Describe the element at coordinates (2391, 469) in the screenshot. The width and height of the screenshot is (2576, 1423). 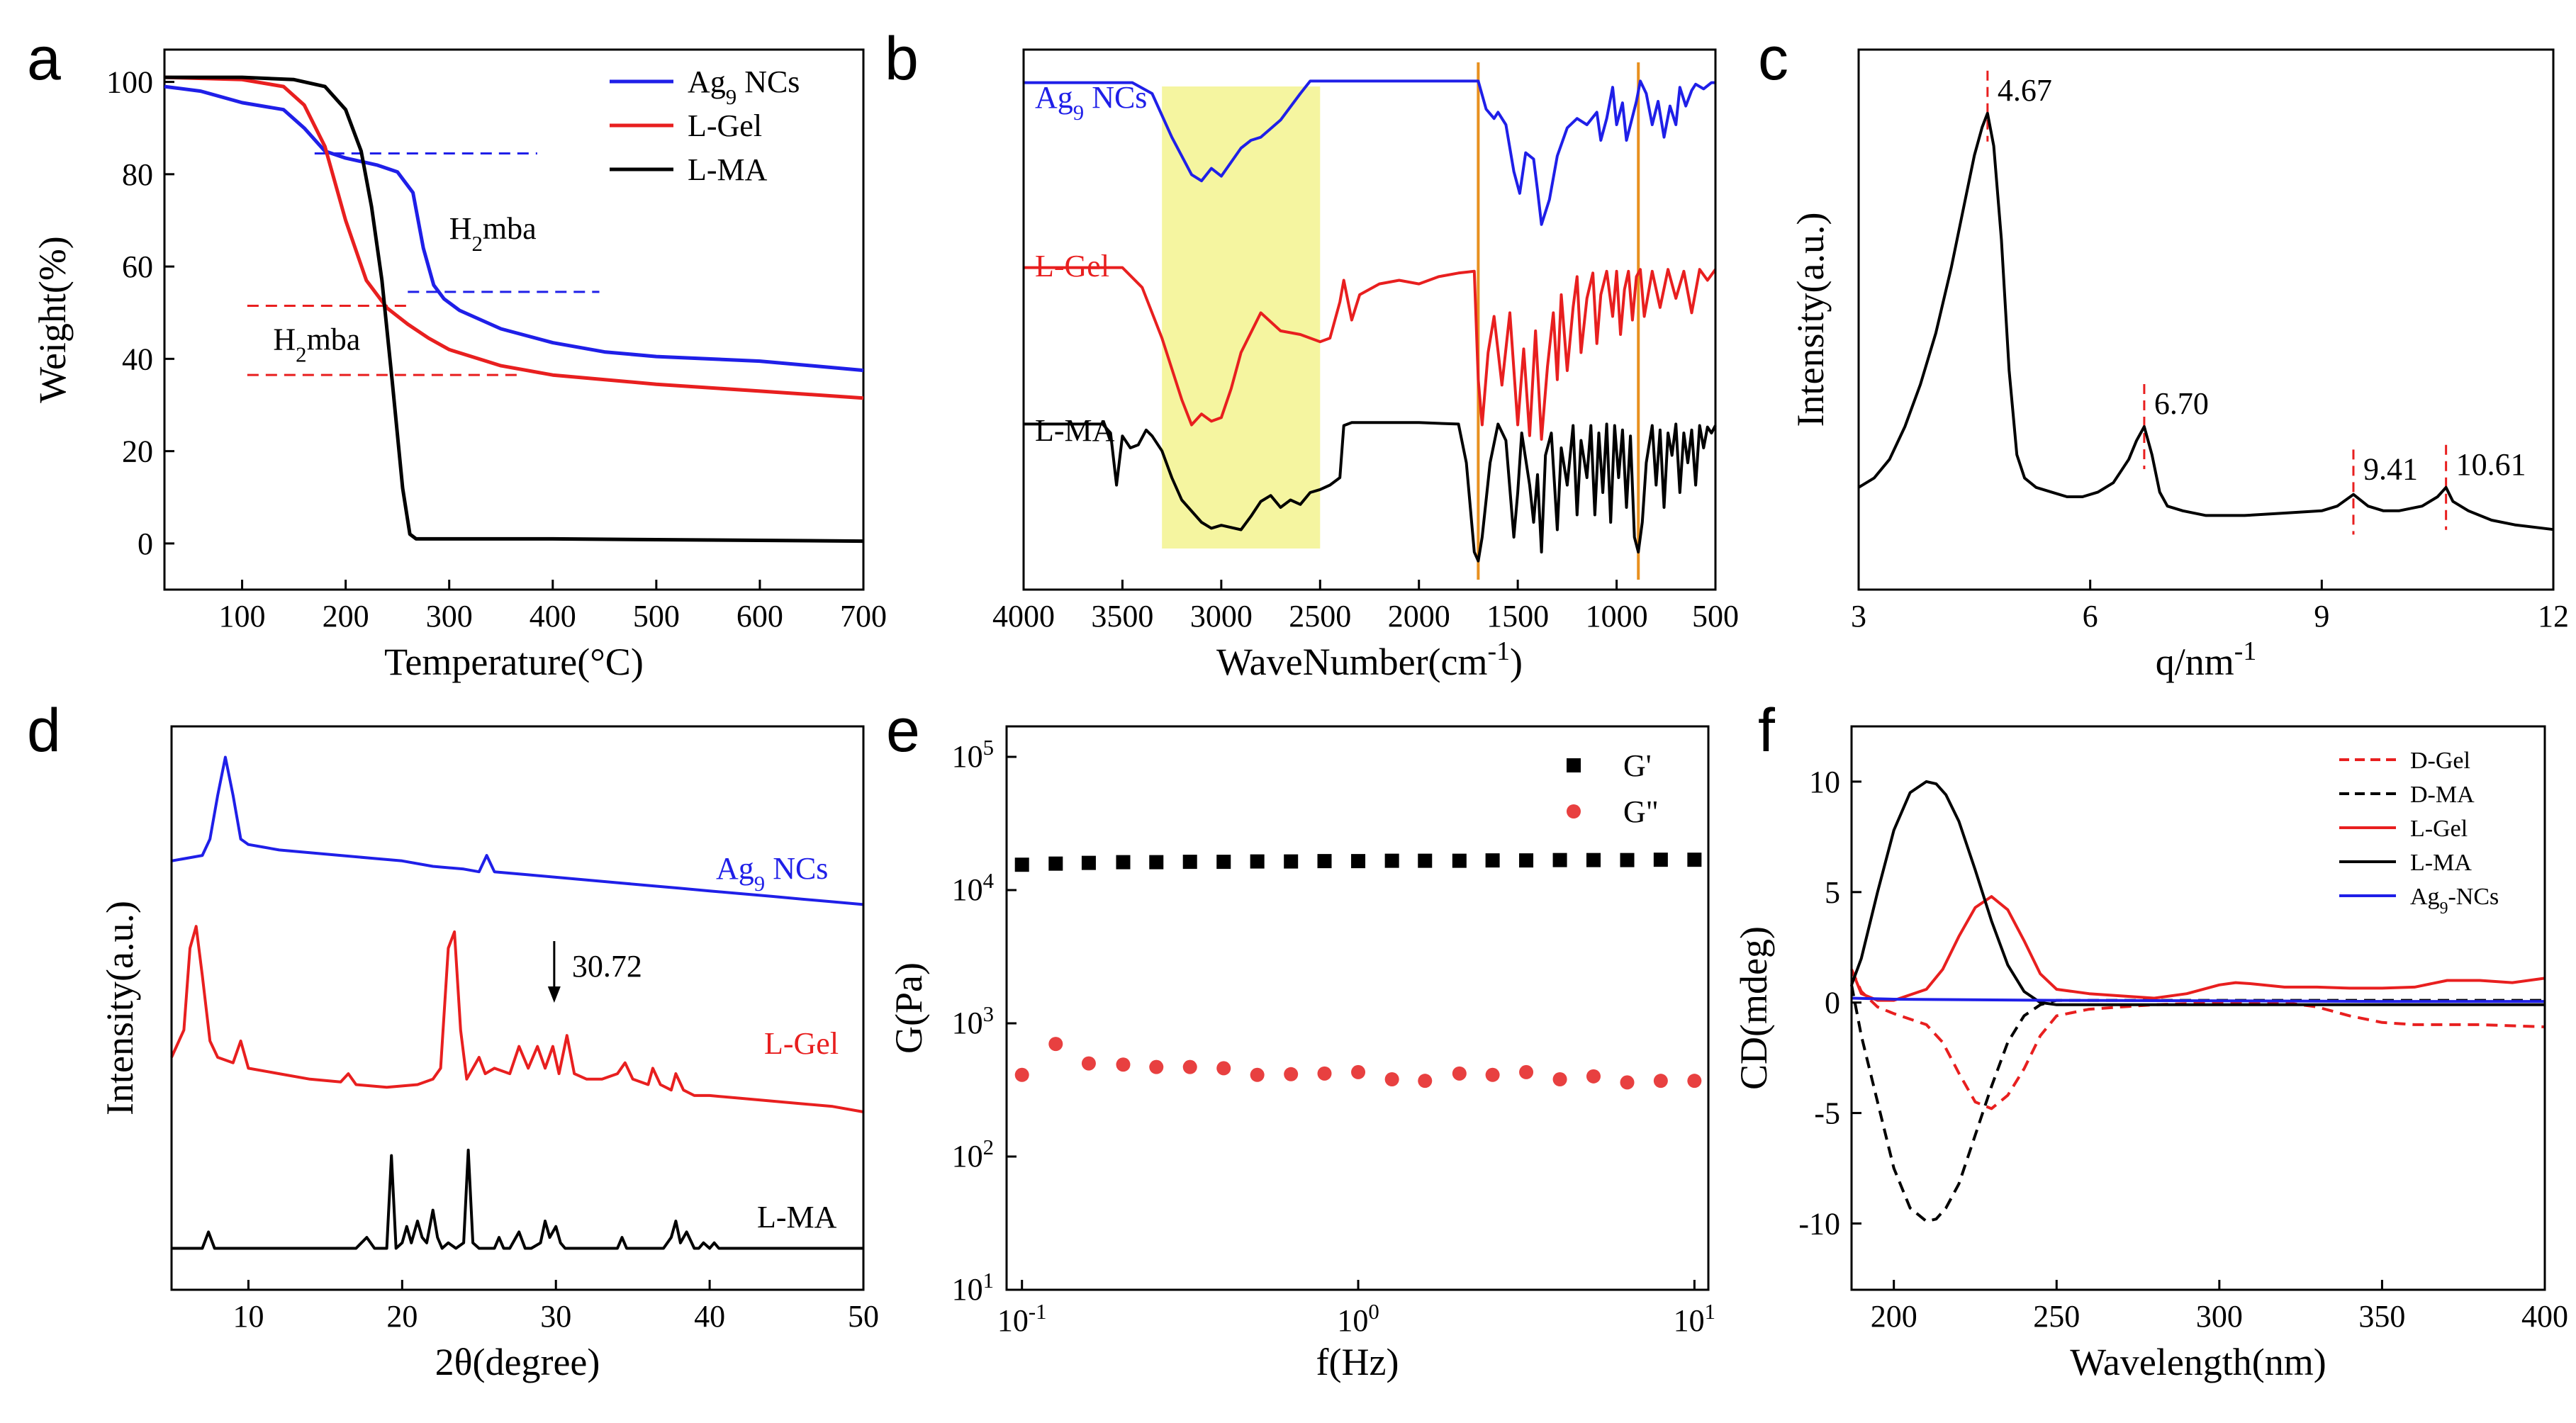
I see `peak-label: 9.41` at that location.